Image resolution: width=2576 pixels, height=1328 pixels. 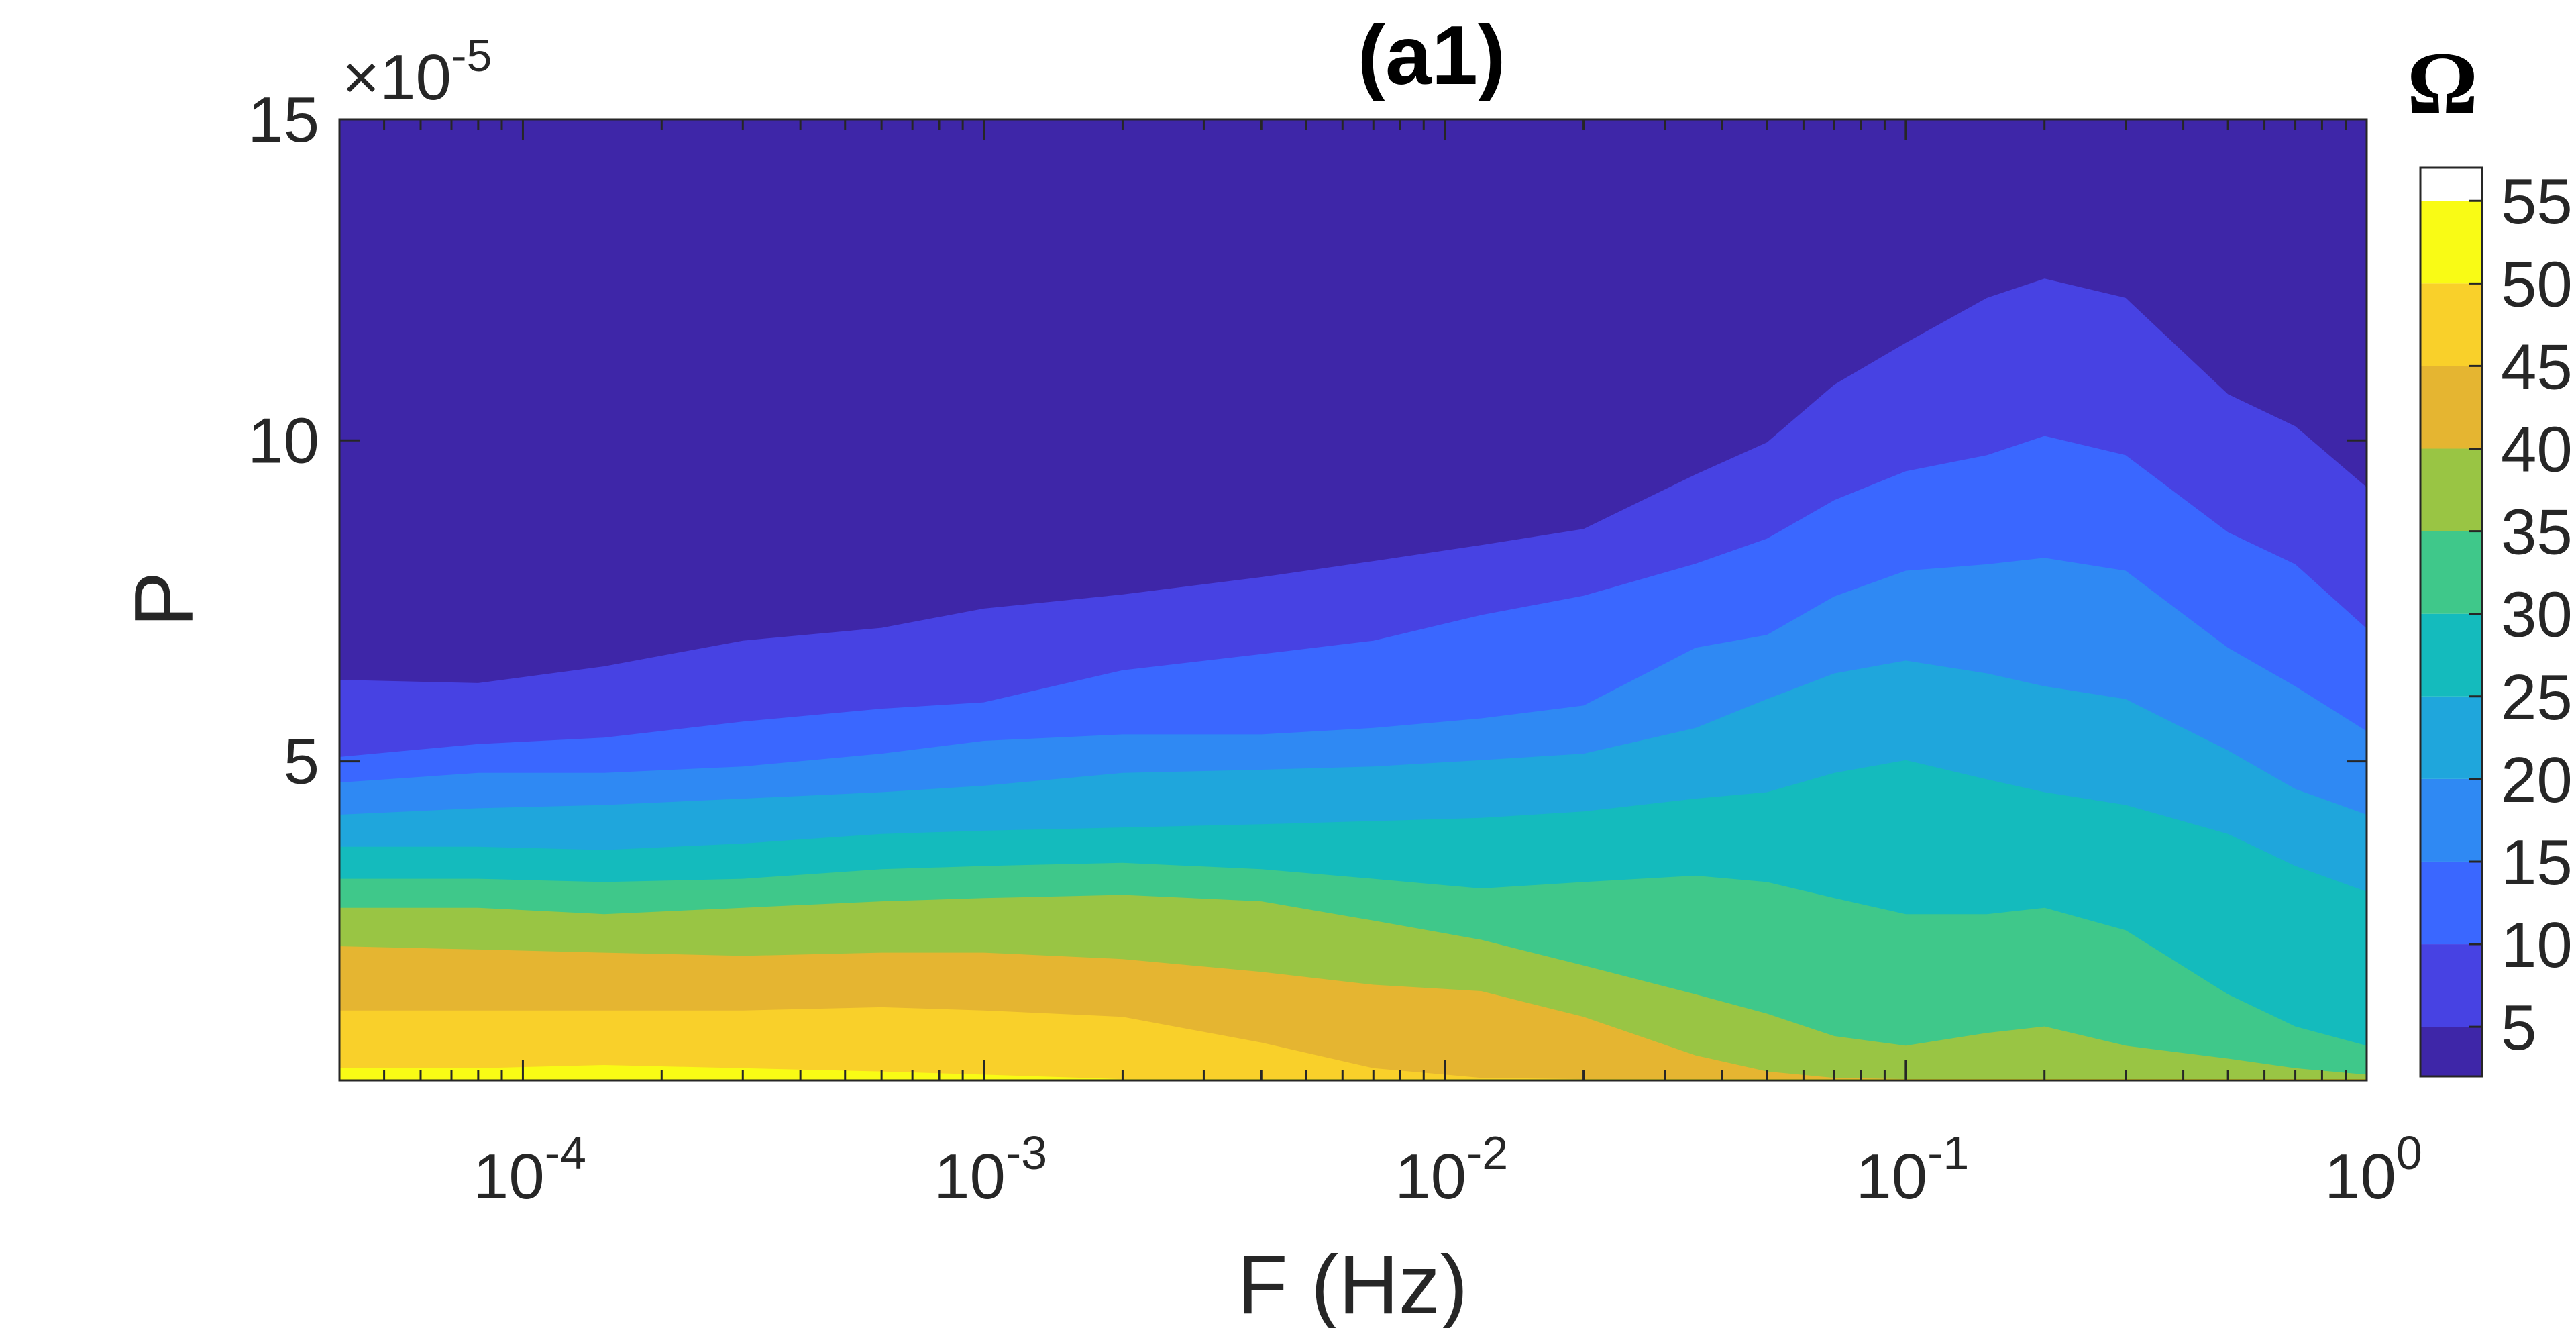 I want to click on colorbar-tick-label: 15, so click(x=2537, y=863).